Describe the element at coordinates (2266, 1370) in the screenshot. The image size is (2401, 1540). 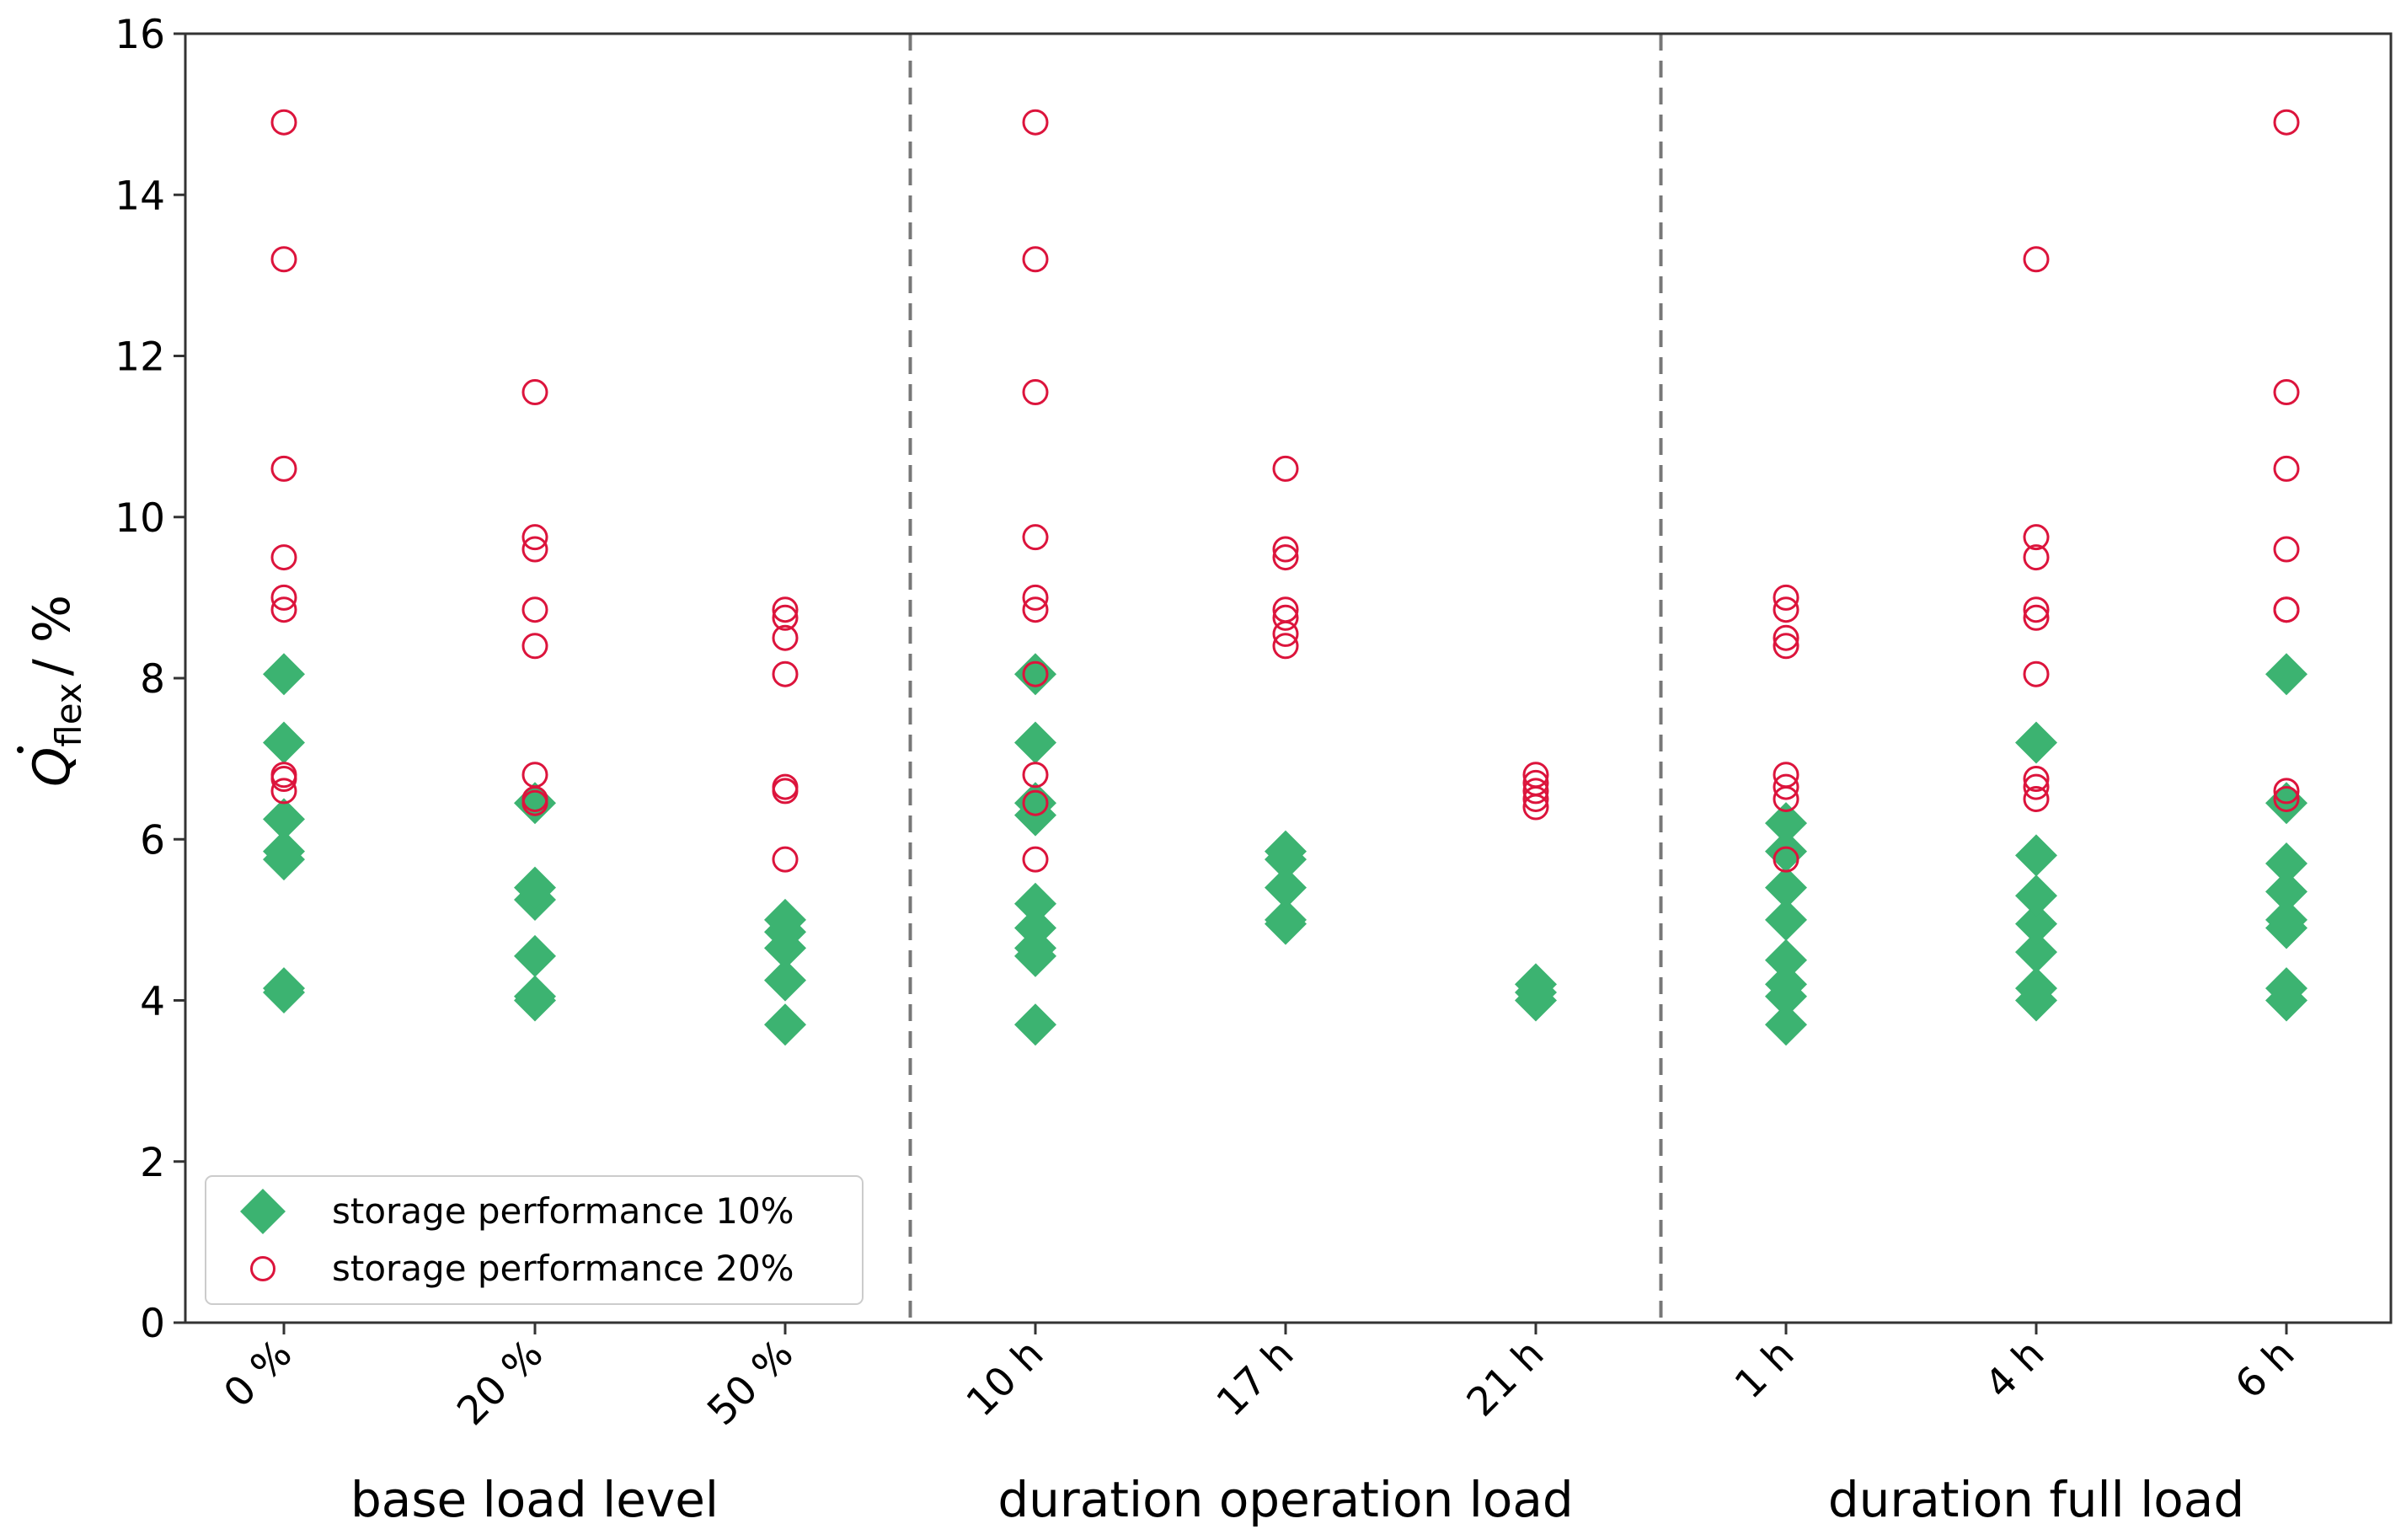
I see `x-tick-label: 6 h` at that location.